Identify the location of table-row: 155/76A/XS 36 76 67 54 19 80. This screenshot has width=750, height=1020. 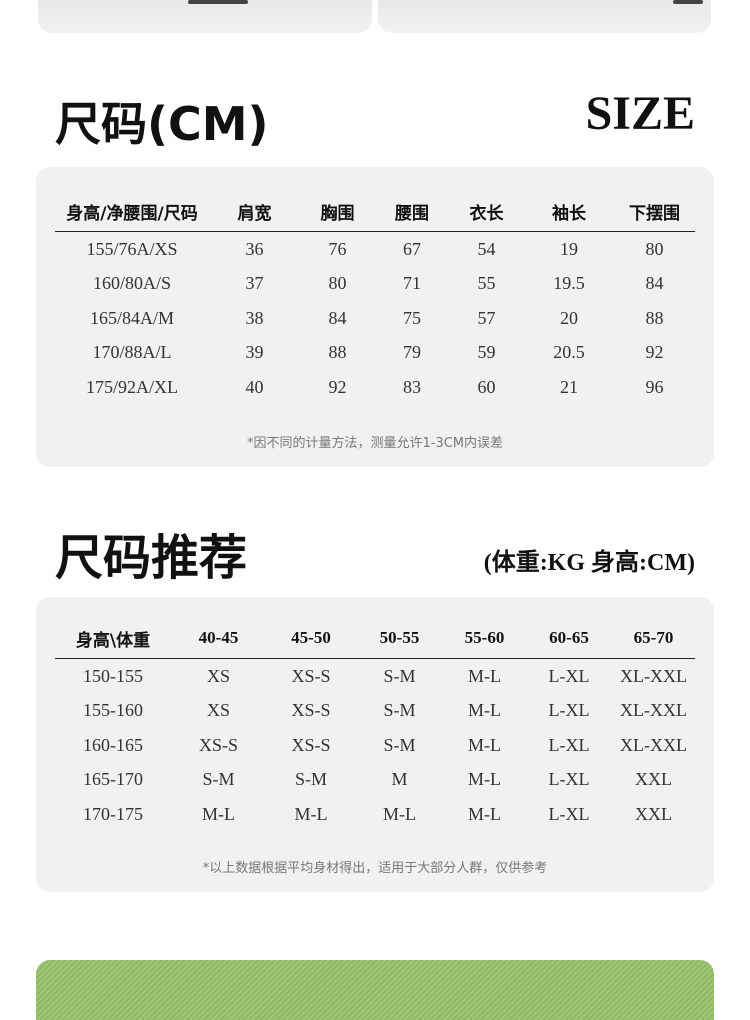
(375, 249).